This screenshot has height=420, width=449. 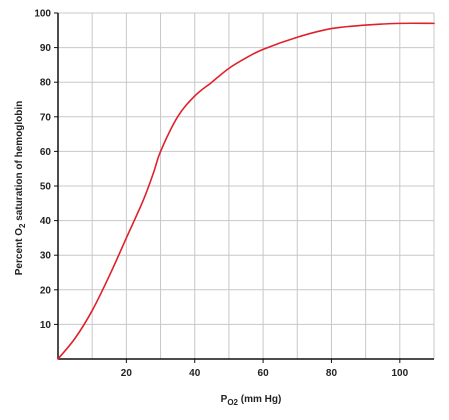 I want to click on y-tick-label: 100, so click(x=42, y=14).